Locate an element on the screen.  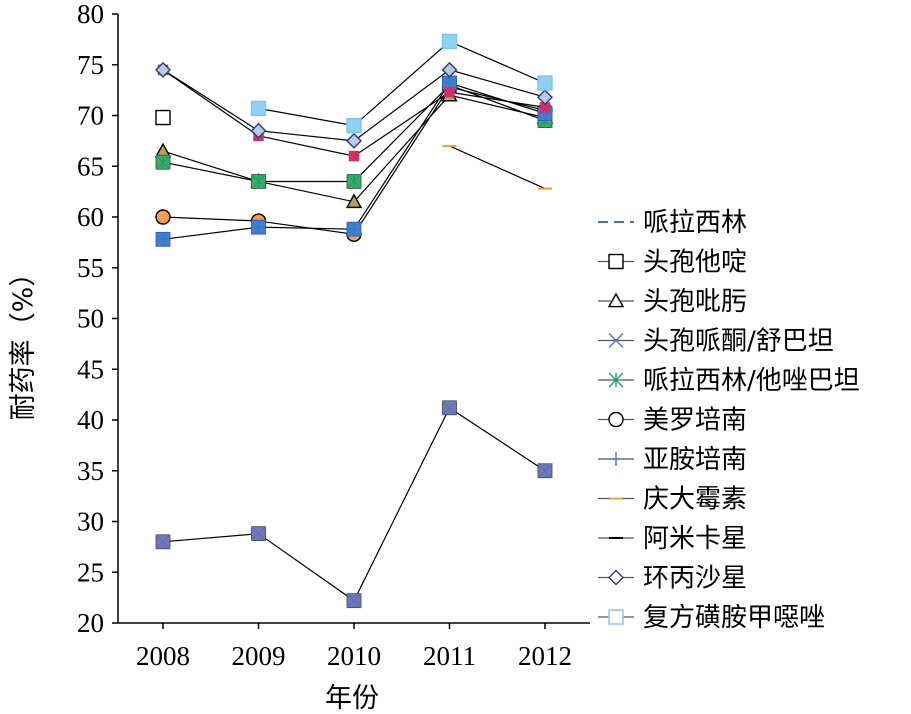
legend-label: 头孢吡肟 is located at coordinates (695, 302).